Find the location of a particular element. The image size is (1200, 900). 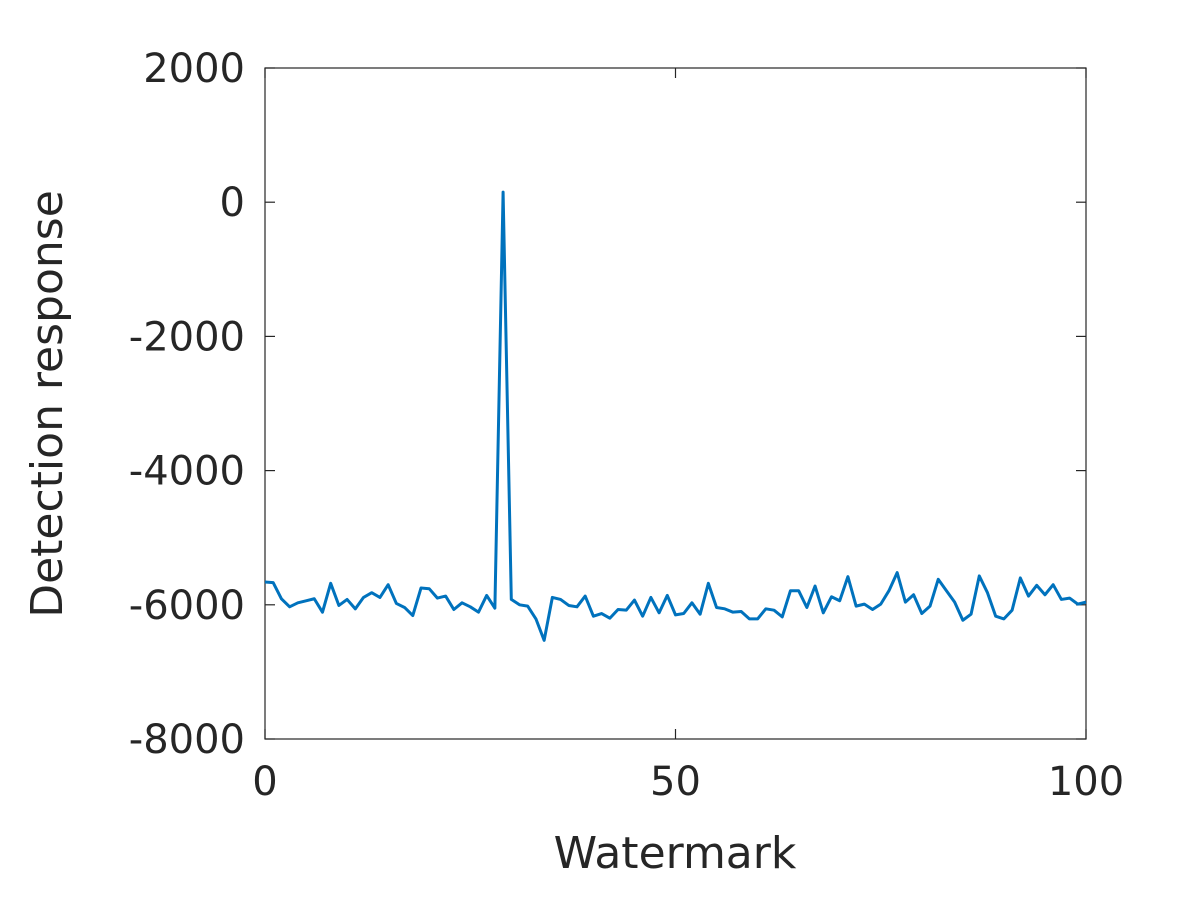

x-tick-label: 0 is located at coordinates (264, 782).